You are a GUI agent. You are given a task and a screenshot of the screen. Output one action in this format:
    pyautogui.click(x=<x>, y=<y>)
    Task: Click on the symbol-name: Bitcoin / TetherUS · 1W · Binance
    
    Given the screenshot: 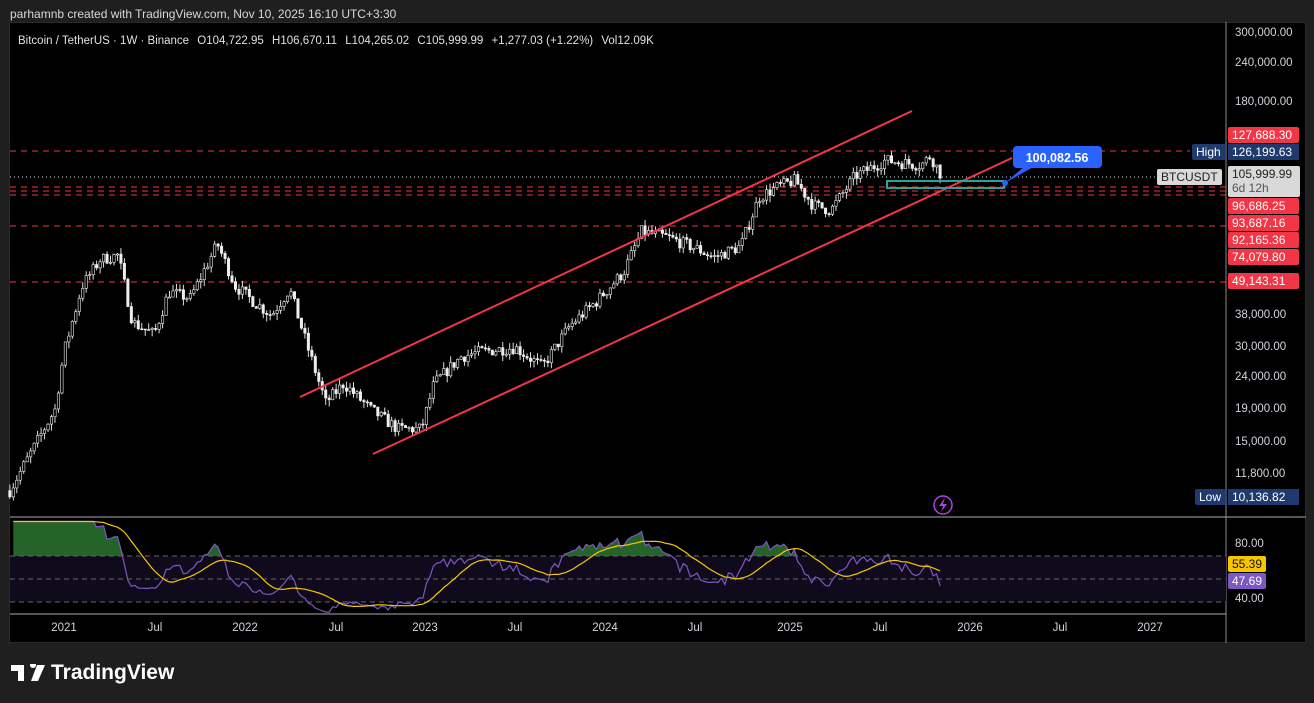 What is the action you would take?
    pyautogui.click(x=104, y=41)
    